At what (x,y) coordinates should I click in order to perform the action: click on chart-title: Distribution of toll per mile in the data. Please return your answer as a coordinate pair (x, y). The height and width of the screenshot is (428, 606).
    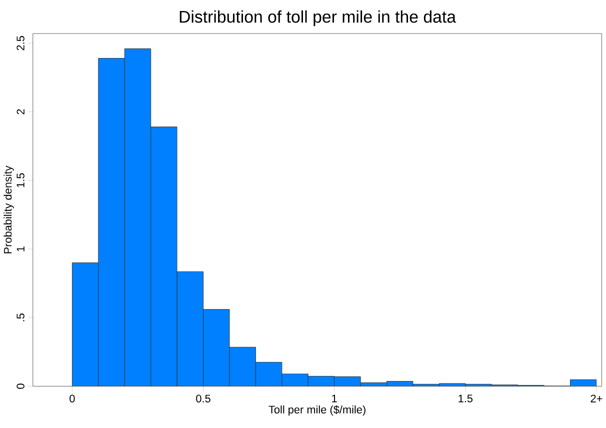
    Looking at the image, I should click on (318, 18).